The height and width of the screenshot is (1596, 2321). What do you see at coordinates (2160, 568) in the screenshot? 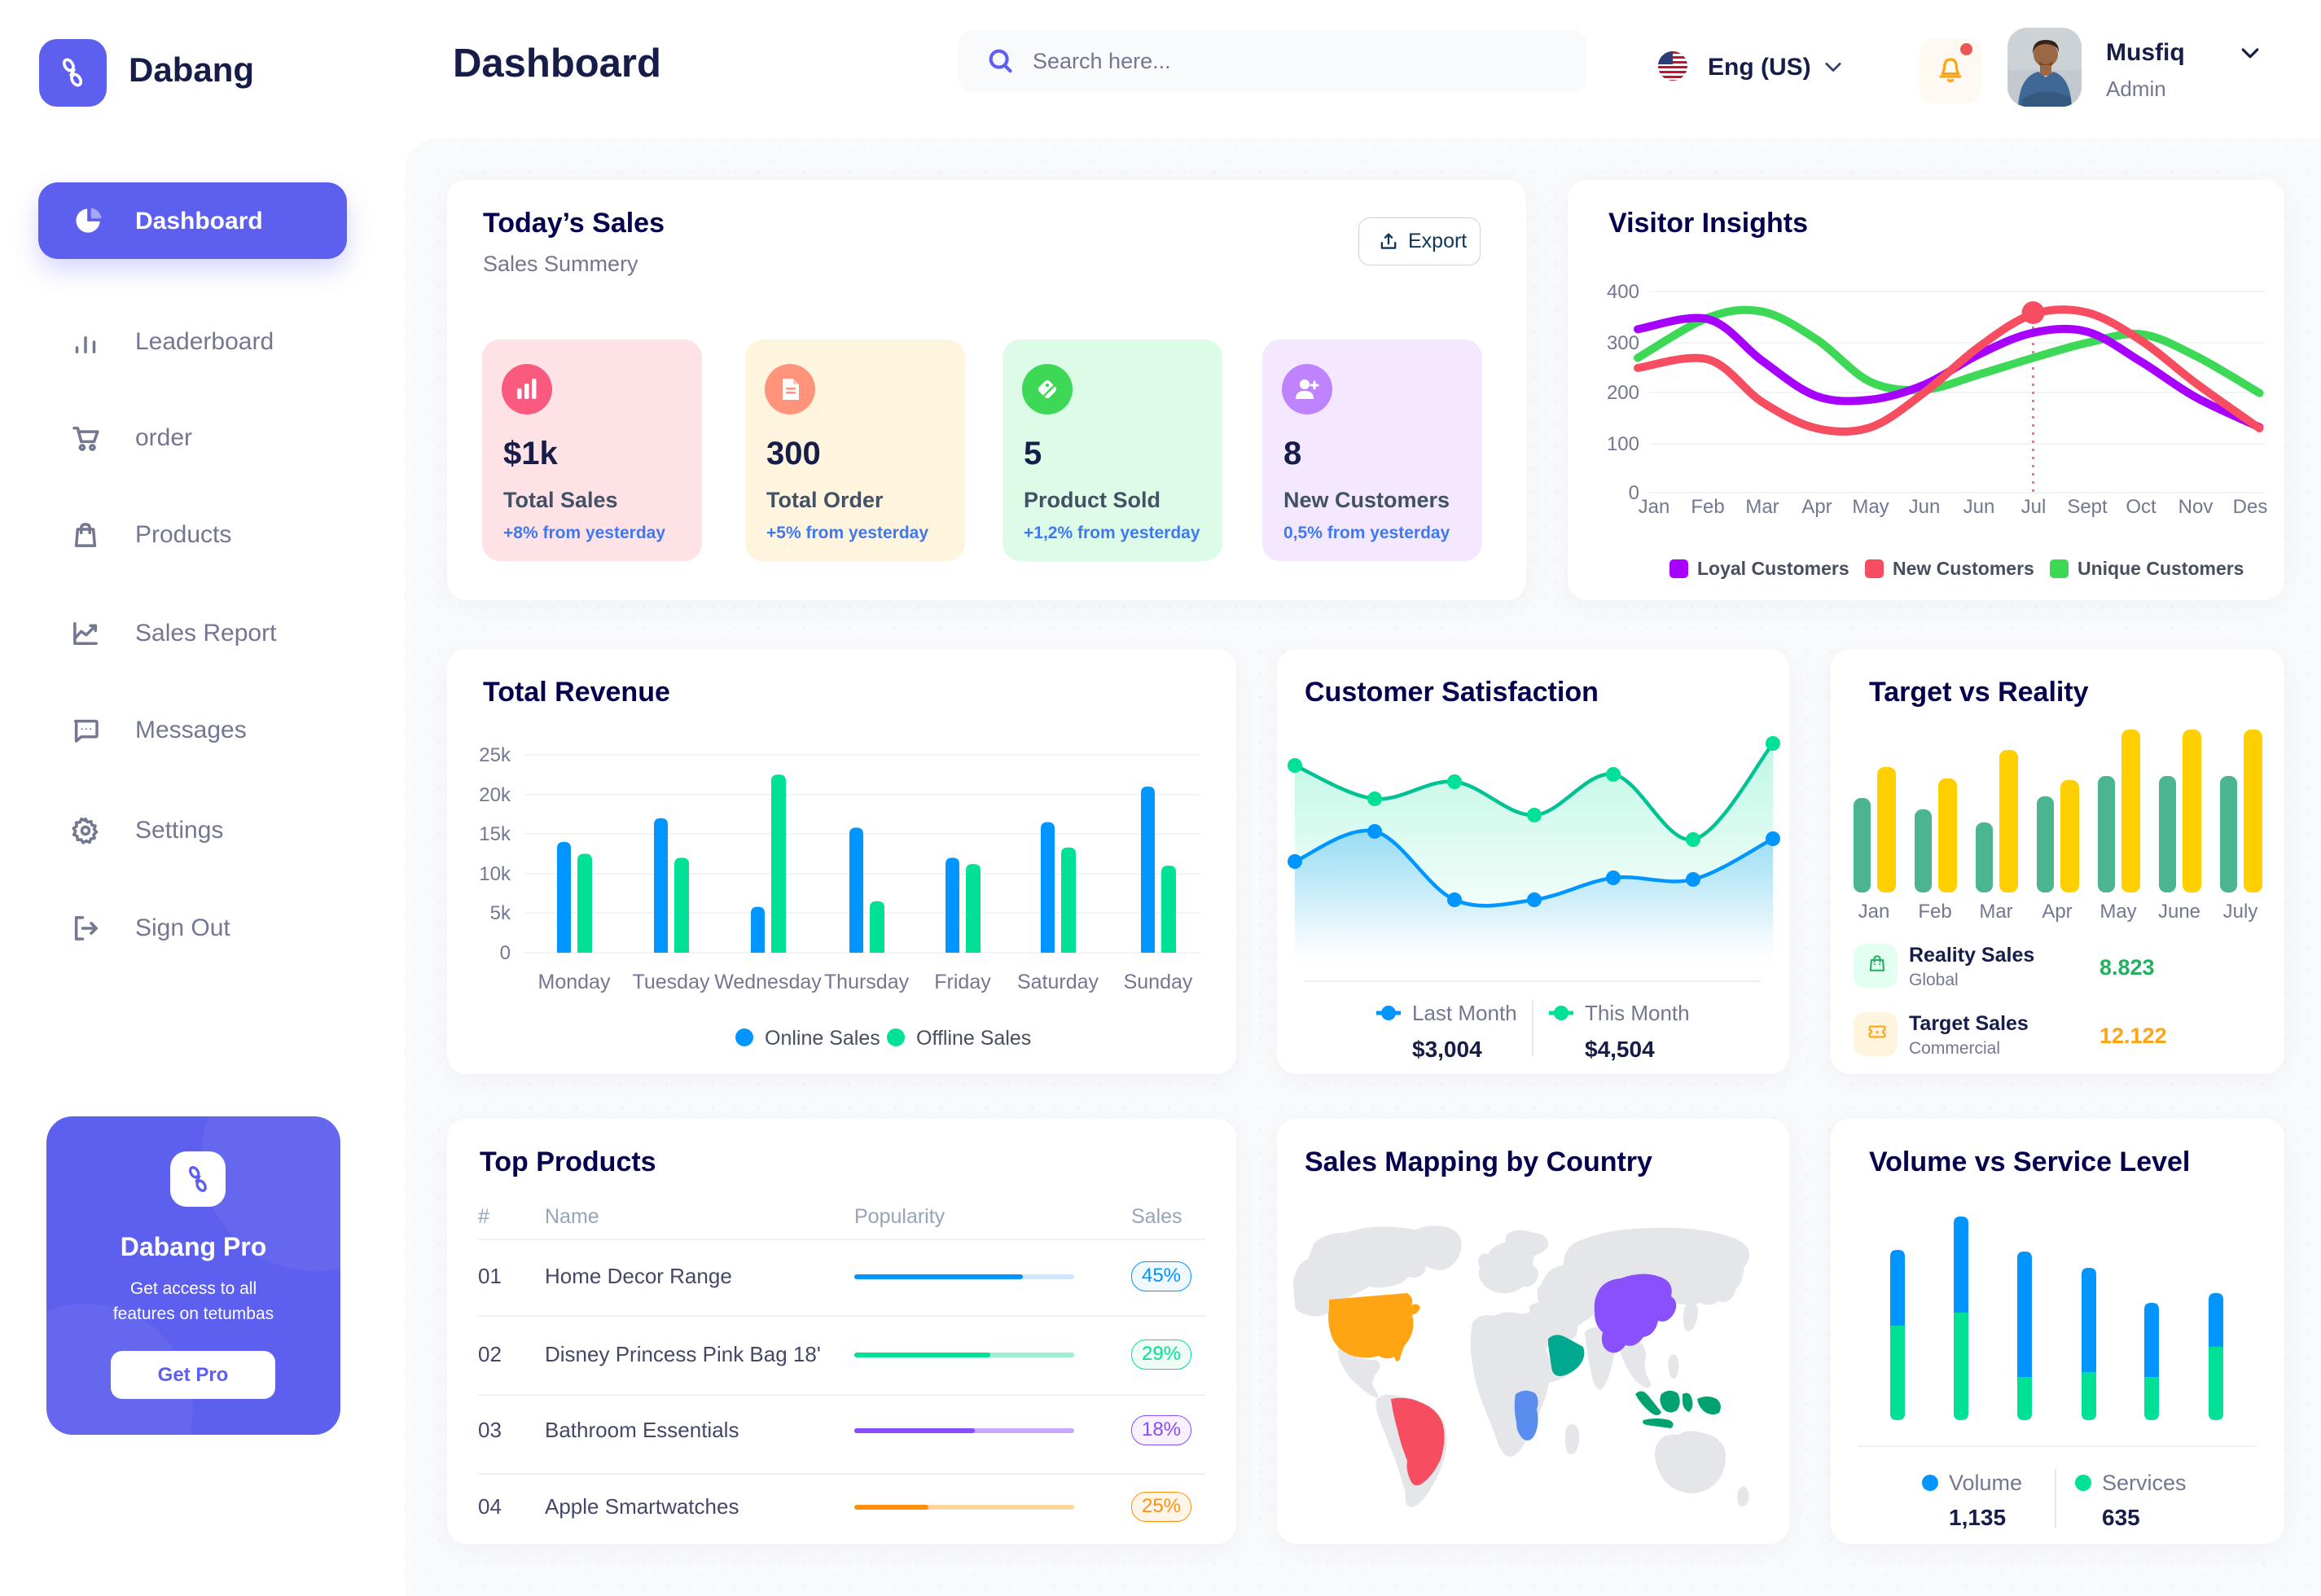
I see `svg-text: Unique Customers` at bounding box center [2160, 568].